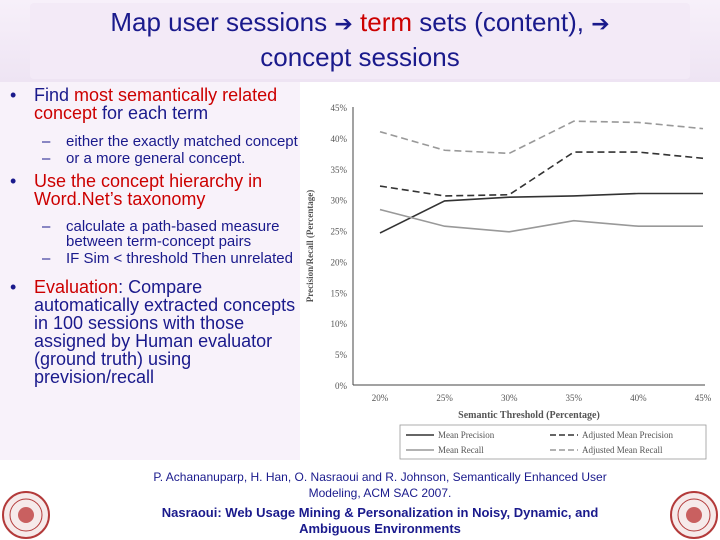  Describe the element at coordinates (154, 258) in the screenshot. I see `sub-bullet: IF Sim < threshold Then unrelated` at that location.